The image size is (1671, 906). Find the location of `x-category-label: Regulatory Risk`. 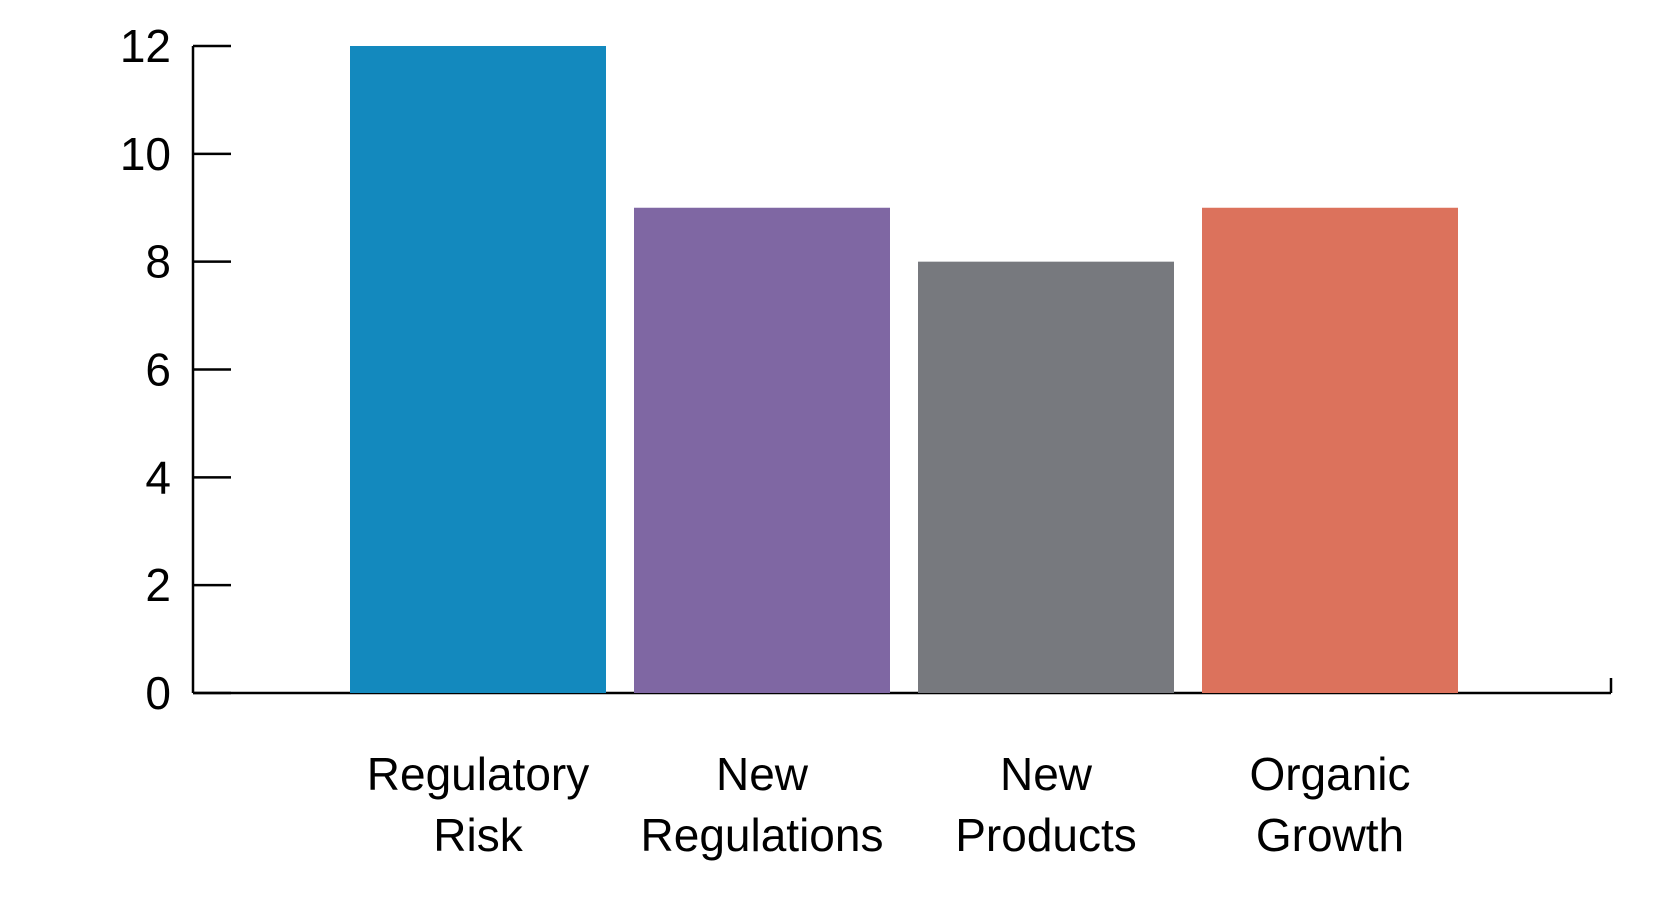

x-category-label: Regulatory Risk is located at coordinates (478, 804).